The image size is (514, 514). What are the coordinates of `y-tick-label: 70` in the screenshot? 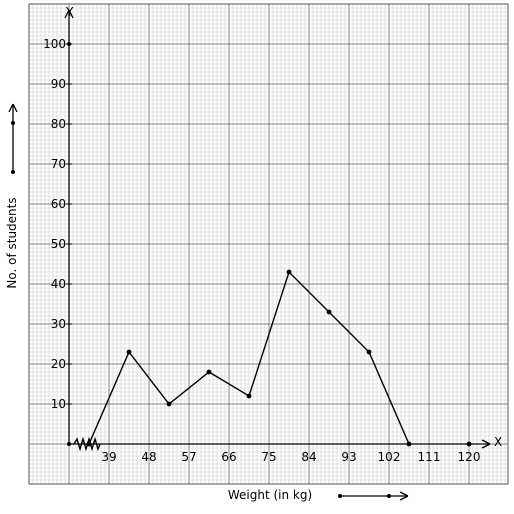 It's located at (58, 164).